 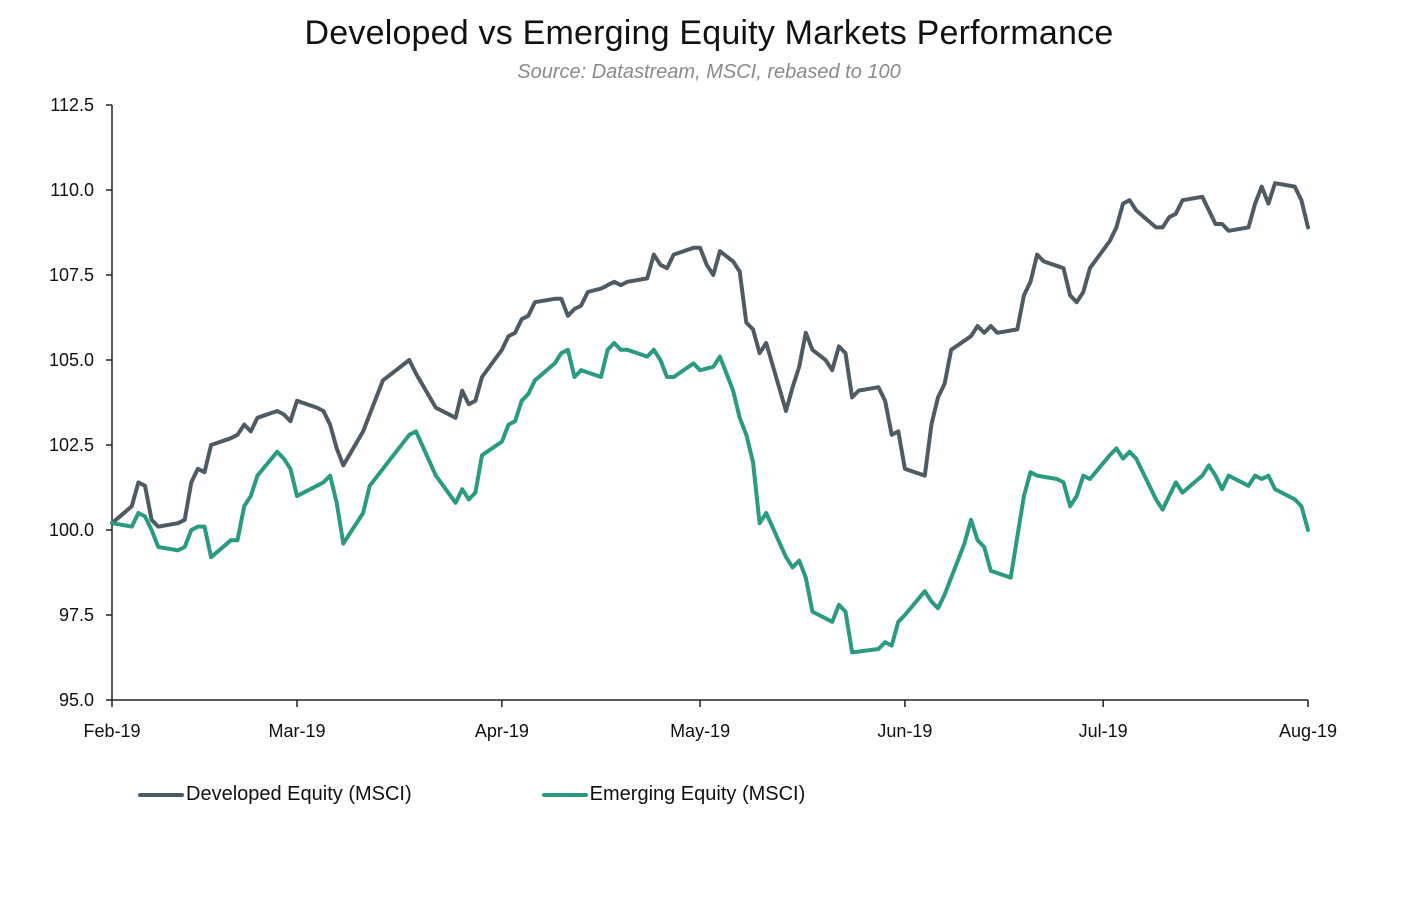 I want to click on y-tick-label: 97.5, so click(x=76, y=615).